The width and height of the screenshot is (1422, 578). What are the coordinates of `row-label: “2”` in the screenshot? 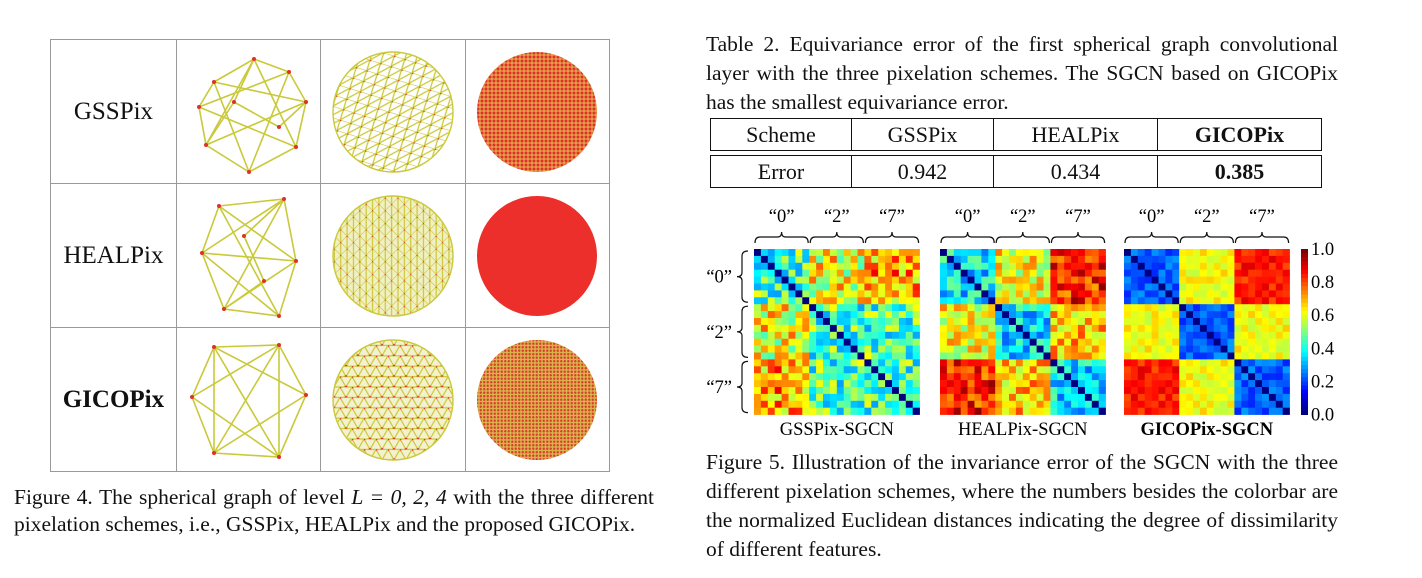 It's located at (719, 333).